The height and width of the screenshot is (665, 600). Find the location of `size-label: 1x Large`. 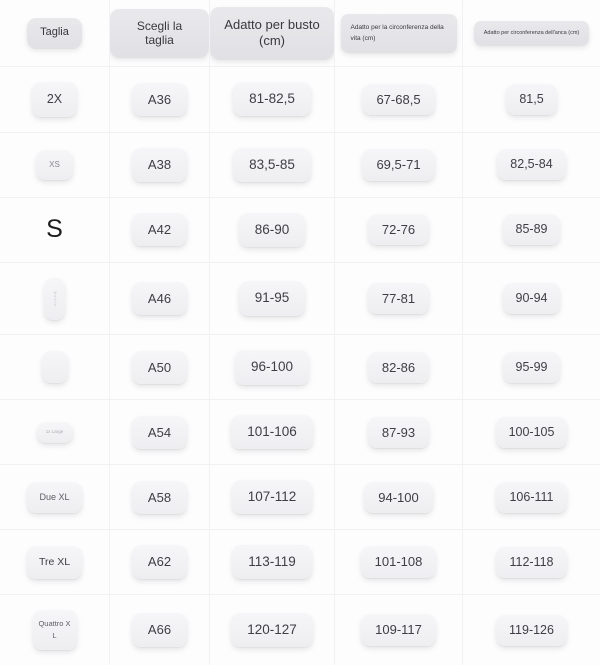

size-label: 1x Large is located at coordinates (54, 432).